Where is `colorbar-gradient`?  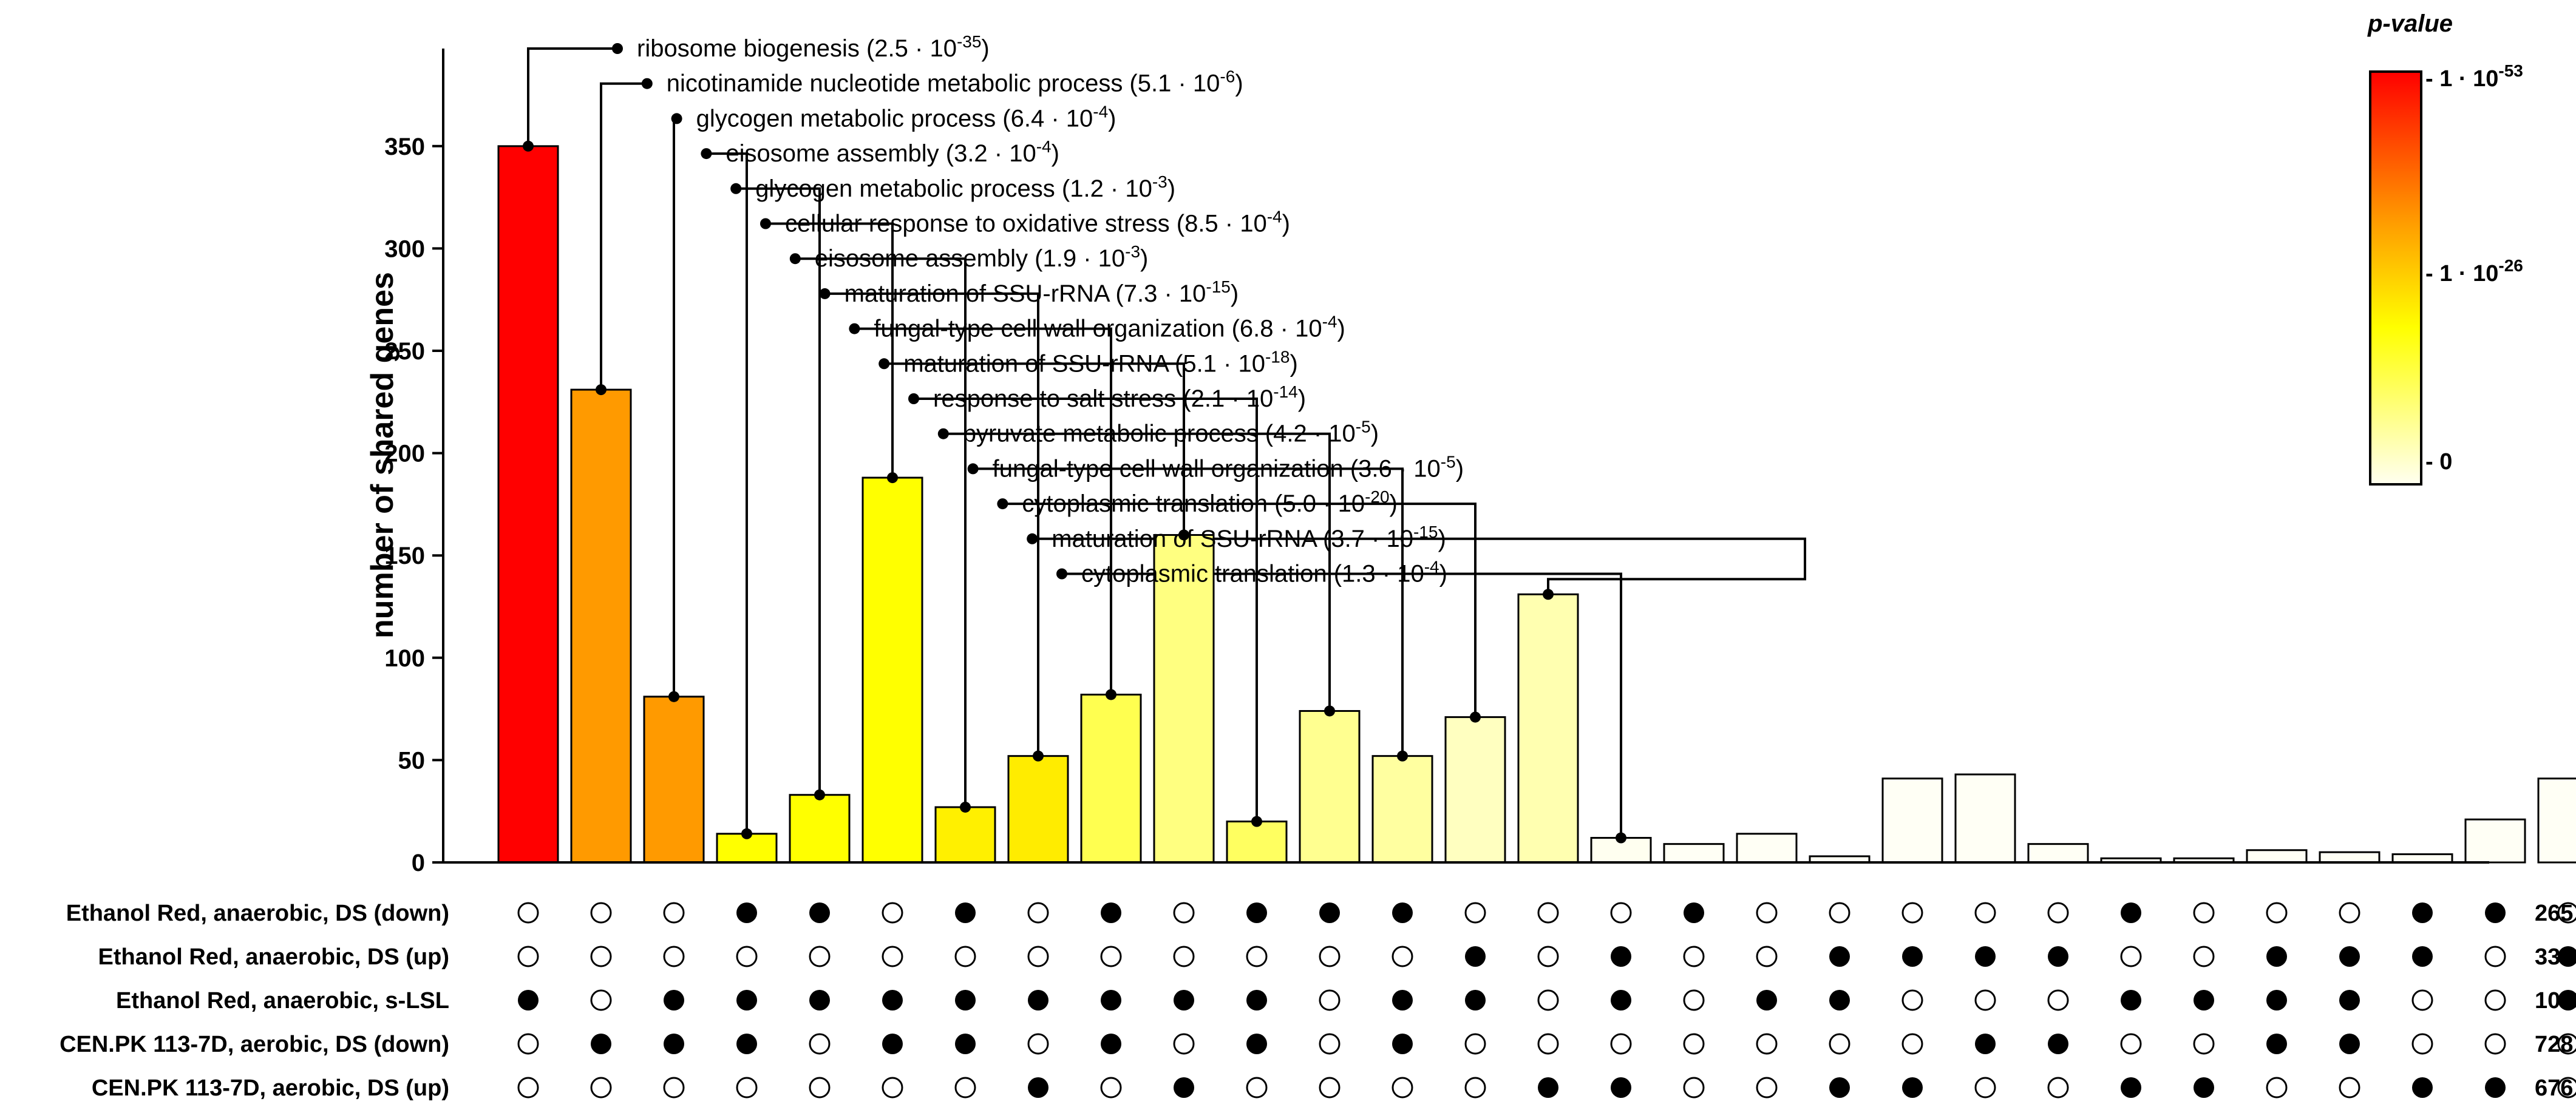 colorbar-gradient is located at coordinates (2395, 278).